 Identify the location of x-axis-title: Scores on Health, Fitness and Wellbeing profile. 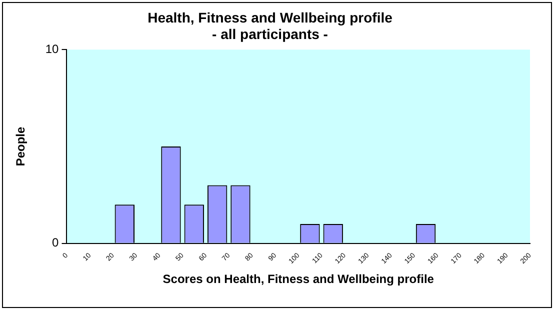
(298, 279).